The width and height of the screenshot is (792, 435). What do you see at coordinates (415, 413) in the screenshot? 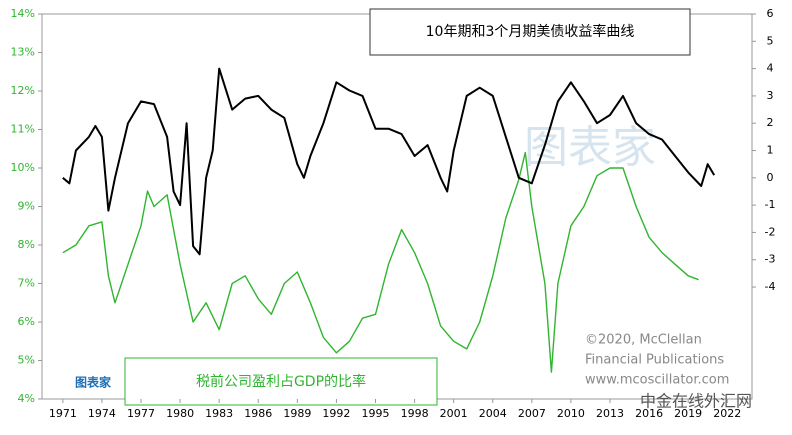
I see `x-tick-label: 1998` at bounding box center [415, 413].